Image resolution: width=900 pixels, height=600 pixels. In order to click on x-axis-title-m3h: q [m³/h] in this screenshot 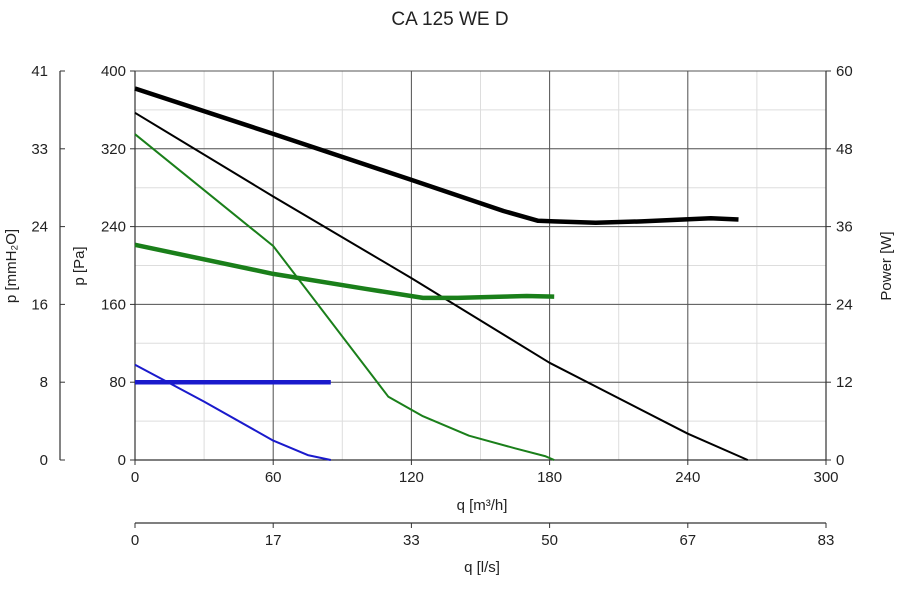, I will do `click(482, 505)`.